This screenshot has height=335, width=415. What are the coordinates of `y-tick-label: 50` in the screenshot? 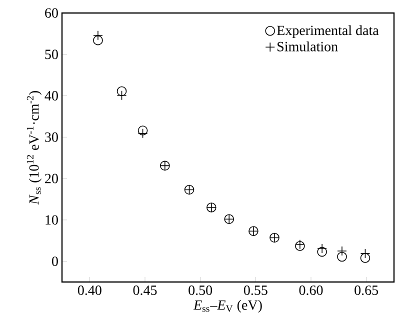 It's located at (51, 55).